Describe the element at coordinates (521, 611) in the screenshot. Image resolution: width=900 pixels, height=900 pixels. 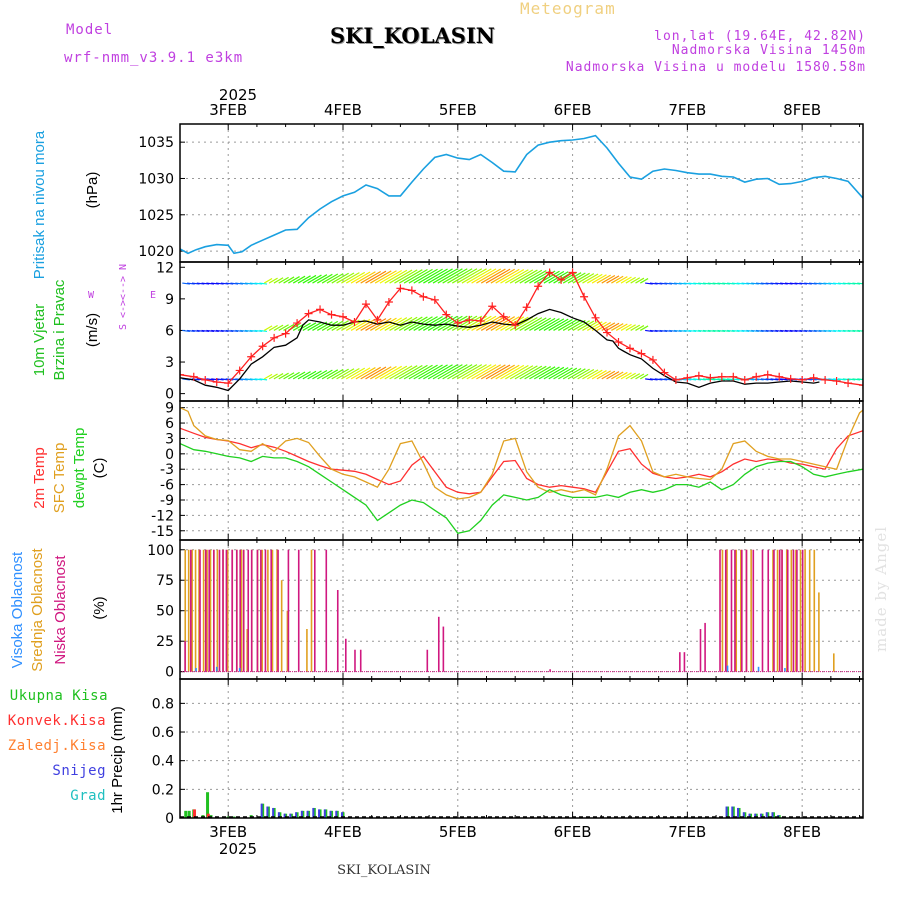
I see `plot-area` at that location.